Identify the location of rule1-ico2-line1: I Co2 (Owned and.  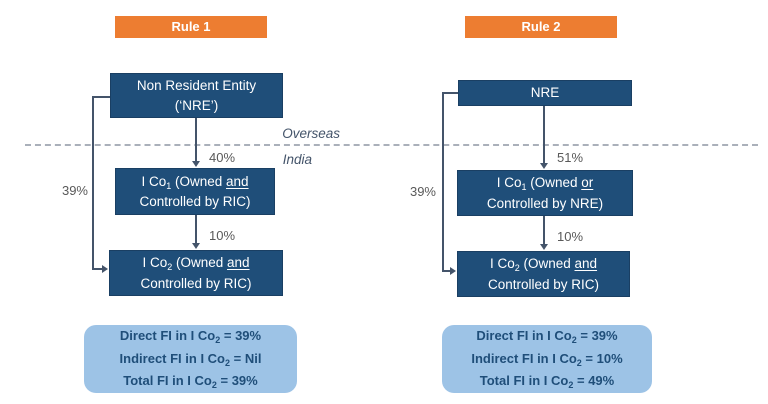
(196, 264).